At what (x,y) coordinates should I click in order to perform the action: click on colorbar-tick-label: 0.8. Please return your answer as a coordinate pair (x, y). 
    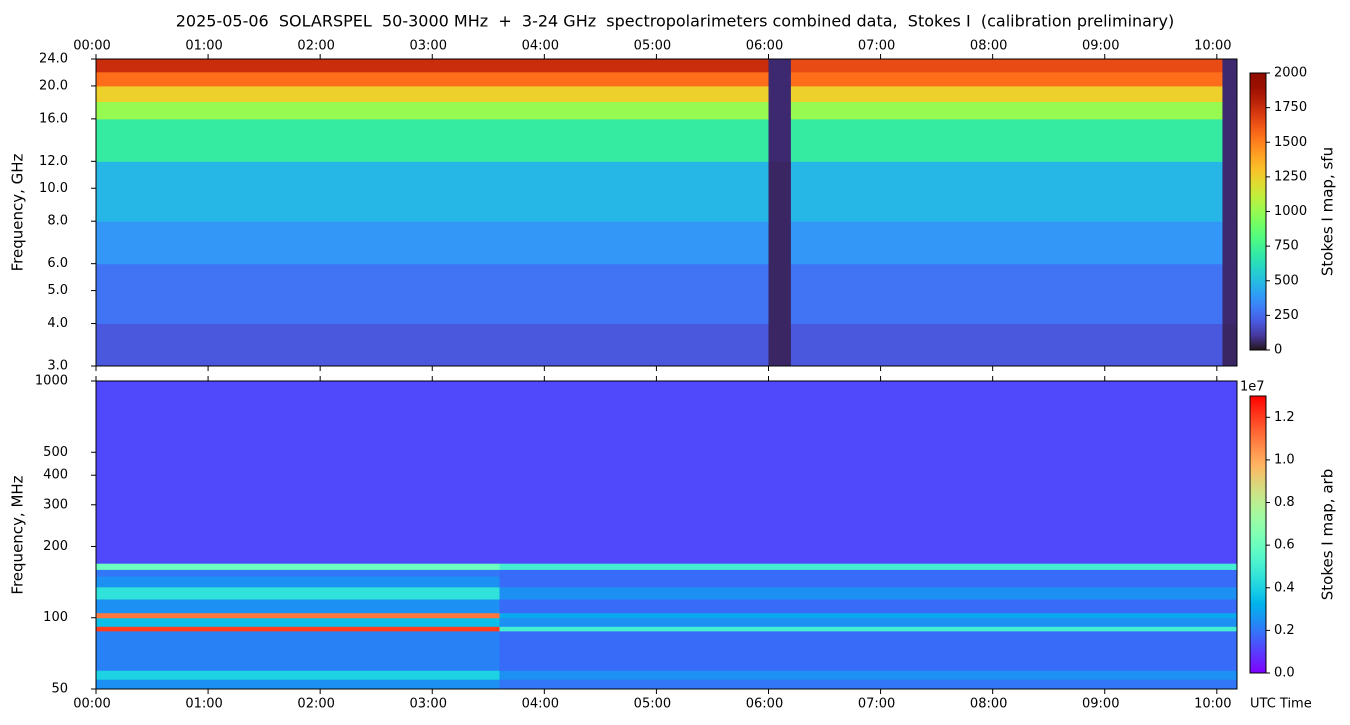
    Looking at the image, I should click on (1284, 502).